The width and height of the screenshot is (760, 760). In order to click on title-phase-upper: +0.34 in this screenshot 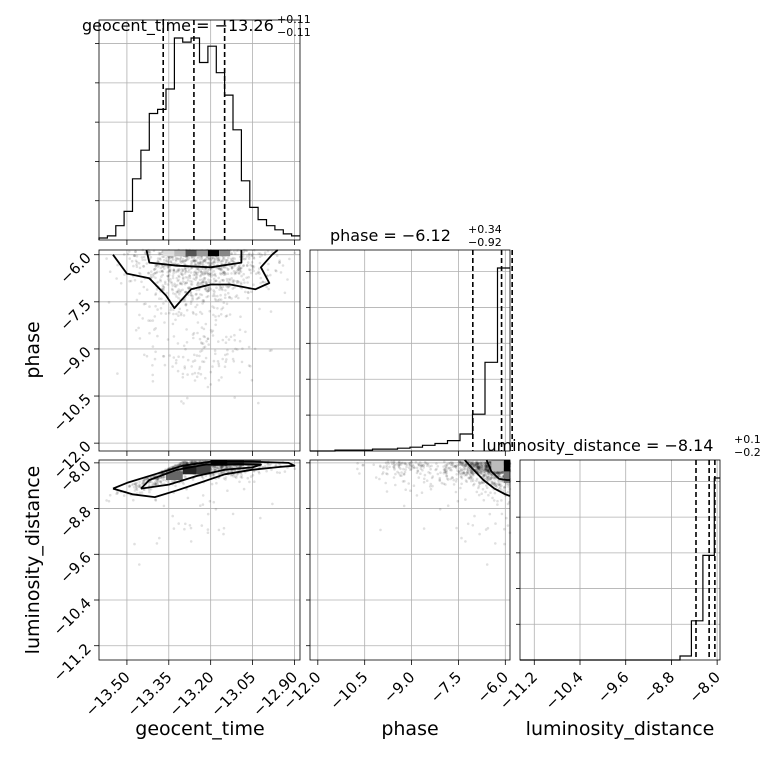, I will do `click(485, 229)`.